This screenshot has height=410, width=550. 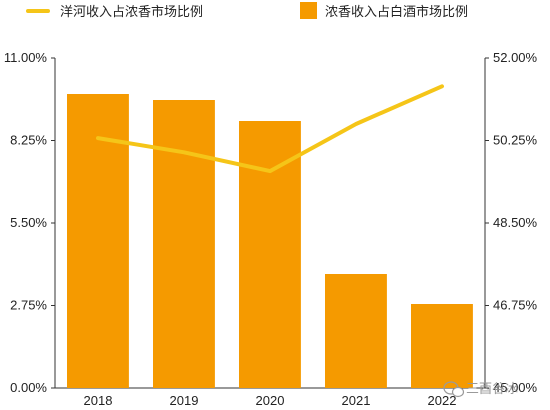 I want to click on right-tick-label: 48.50%, so click(x=515, y=222).